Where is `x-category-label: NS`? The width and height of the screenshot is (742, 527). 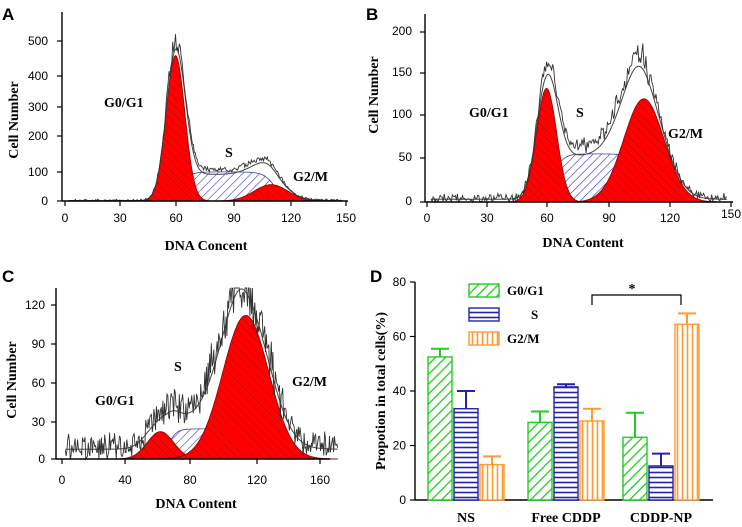 x-category-label: NS is located at coordinates (466, 518).